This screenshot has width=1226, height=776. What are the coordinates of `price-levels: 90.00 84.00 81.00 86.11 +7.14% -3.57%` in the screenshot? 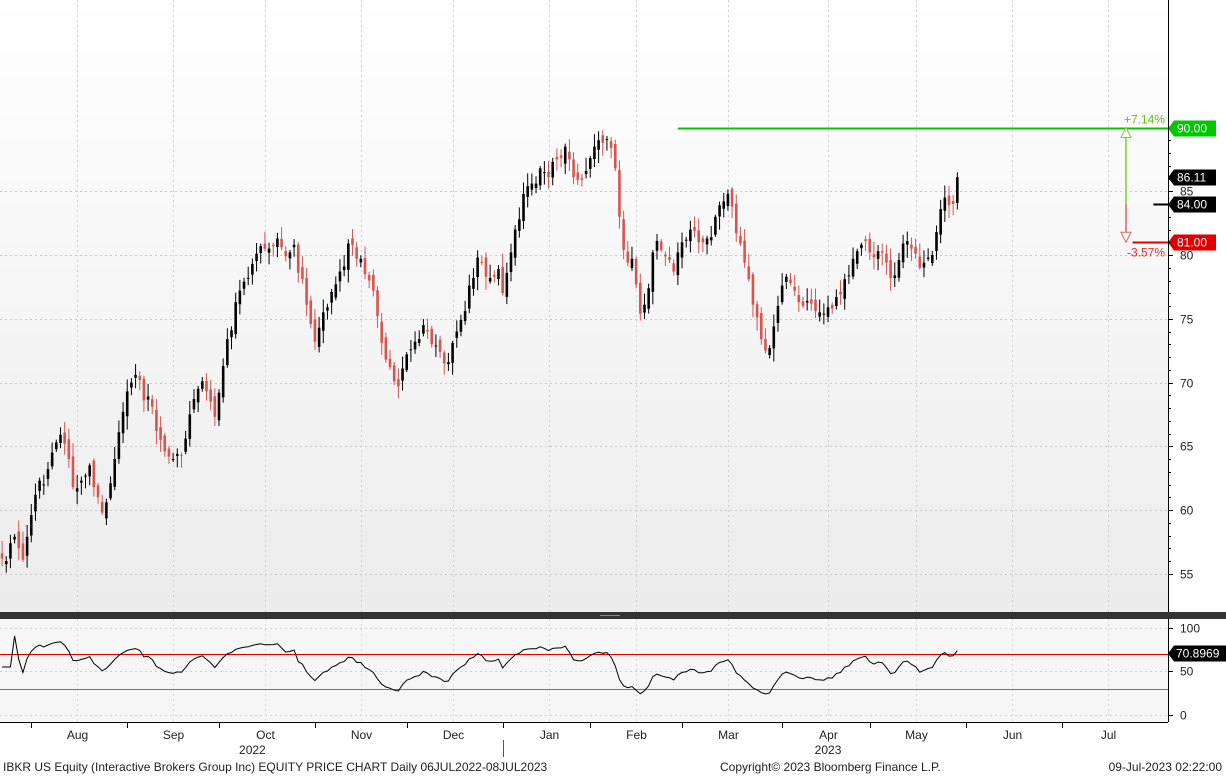 It's located at (946, 186).